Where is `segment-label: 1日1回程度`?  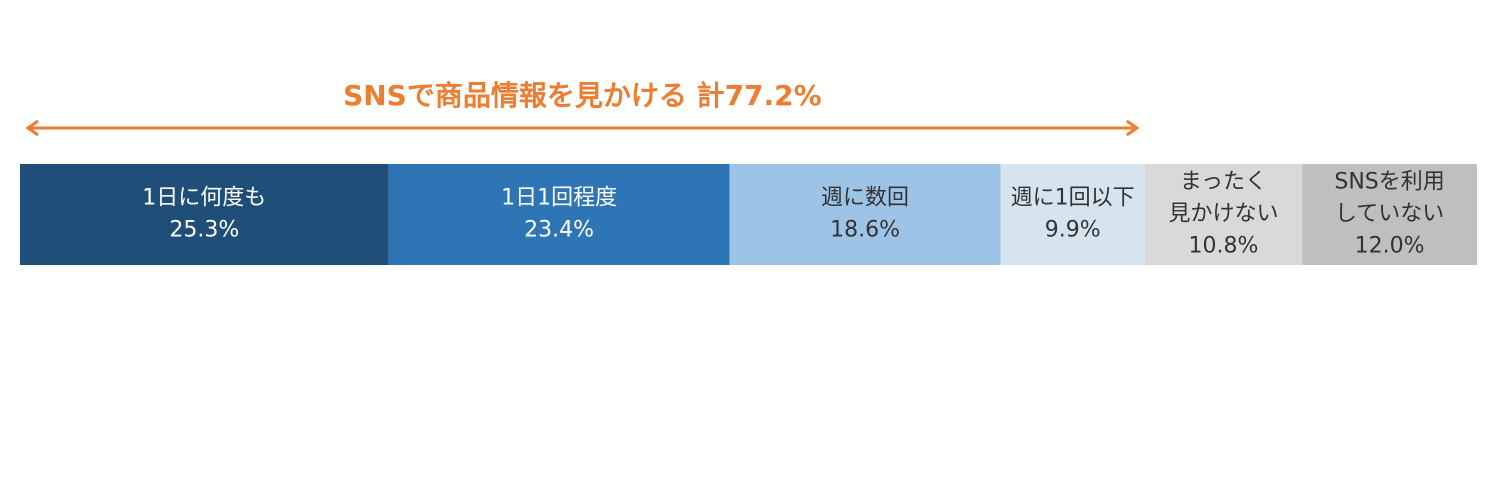 segment-label: 1日1回程度 is located at coordinates (559, 198).